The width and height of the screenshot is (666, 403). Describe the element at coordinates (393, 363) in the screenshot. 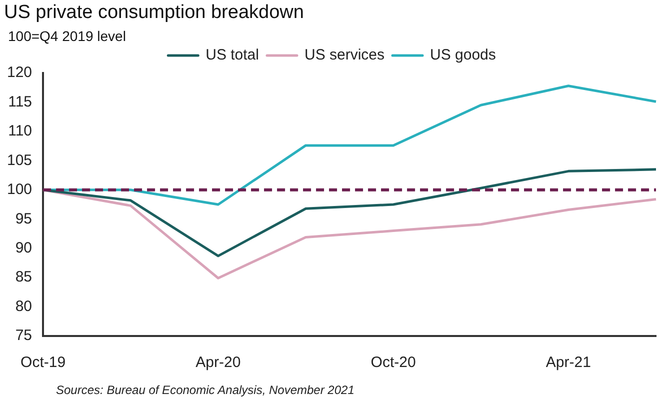

I see `x-tick-label: Oct-20` at that location.